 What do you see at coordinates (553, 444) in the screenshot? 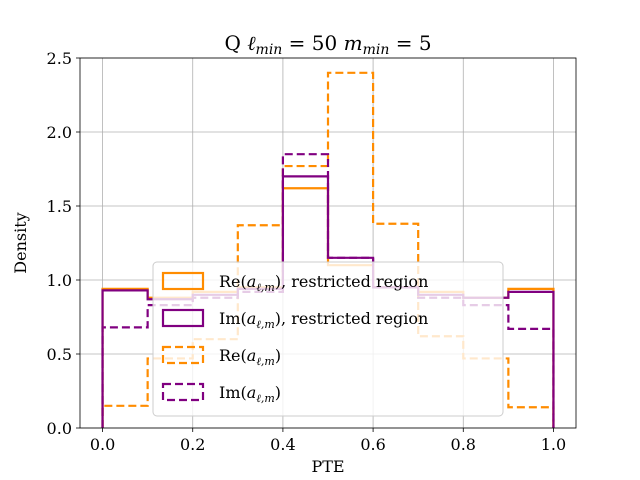
I see `x-tick-label: 1.0` at bounding box center [553, 444].